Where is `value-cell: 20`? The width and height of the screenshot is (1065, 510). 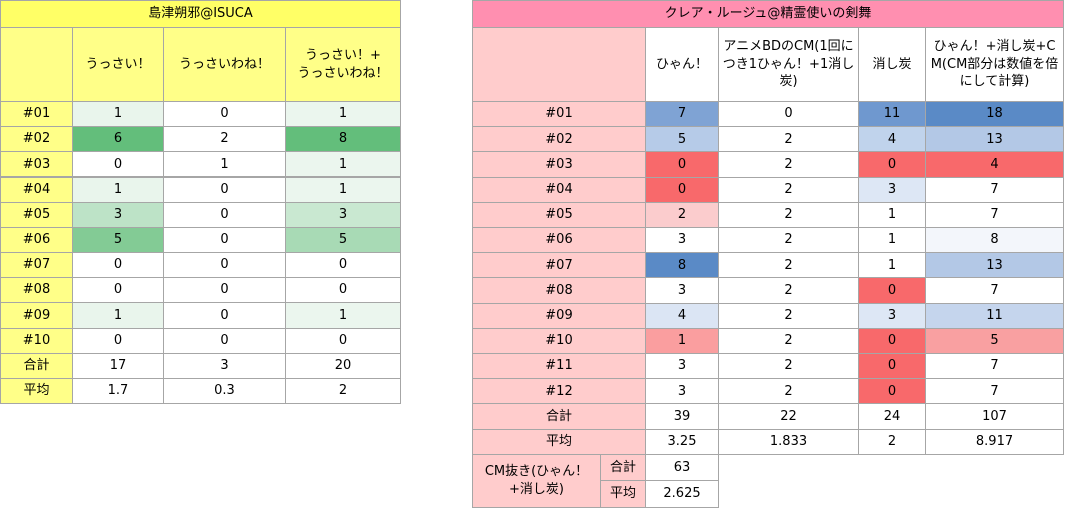
value-cell: 20 is located at coordinates (343, 365).